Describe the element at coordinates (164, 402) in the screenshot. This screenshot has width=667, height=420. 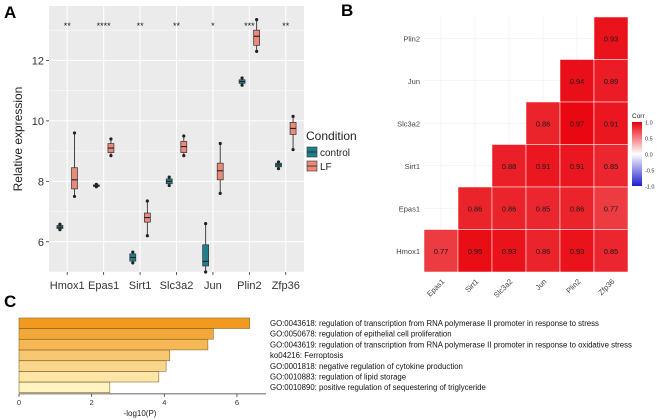
I see `x-tick-label: 4` at that location.